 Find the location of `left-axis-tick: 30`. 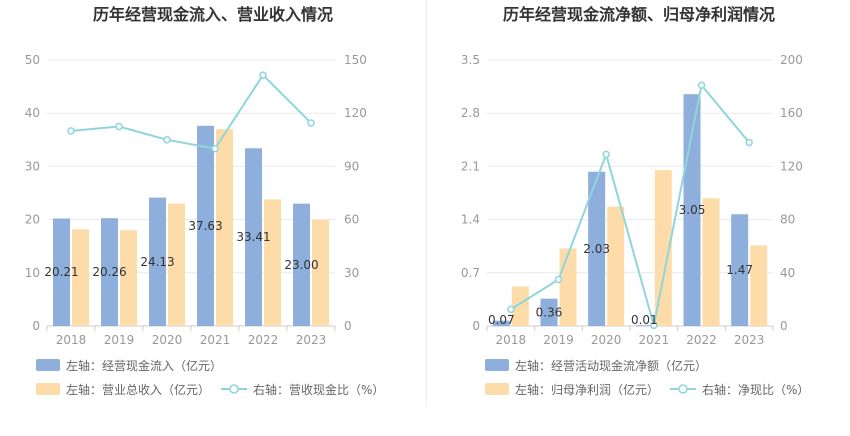

left-axis-tick: 30 is located at coordinates (32, 166).